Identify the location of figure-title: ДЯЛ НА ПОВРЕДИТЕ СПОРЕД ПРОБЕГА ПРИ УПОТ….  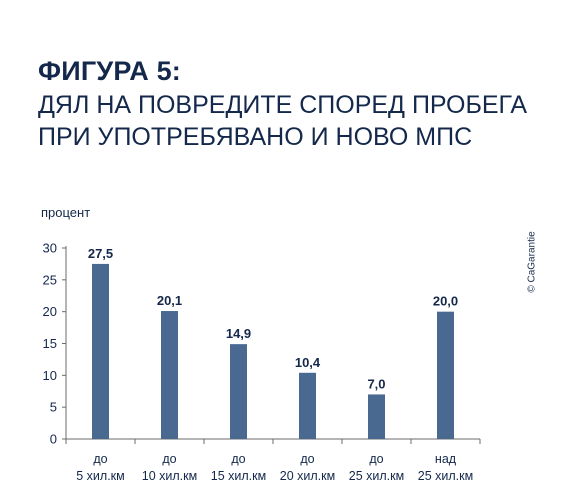
(283, 121).